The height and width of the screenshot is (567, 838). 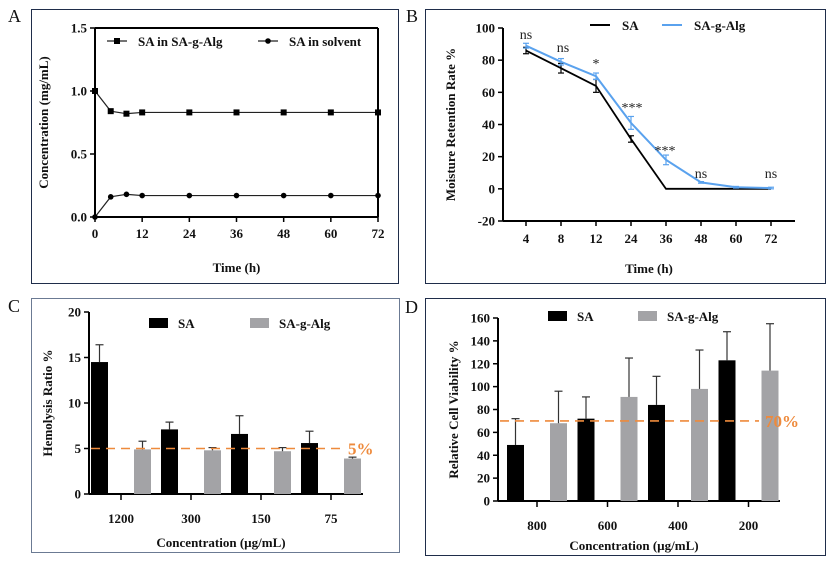 What do you see at coordinates (14, 306) in the screenshot?
I see `panel-label-c: C` at bounding box center [14, 306].